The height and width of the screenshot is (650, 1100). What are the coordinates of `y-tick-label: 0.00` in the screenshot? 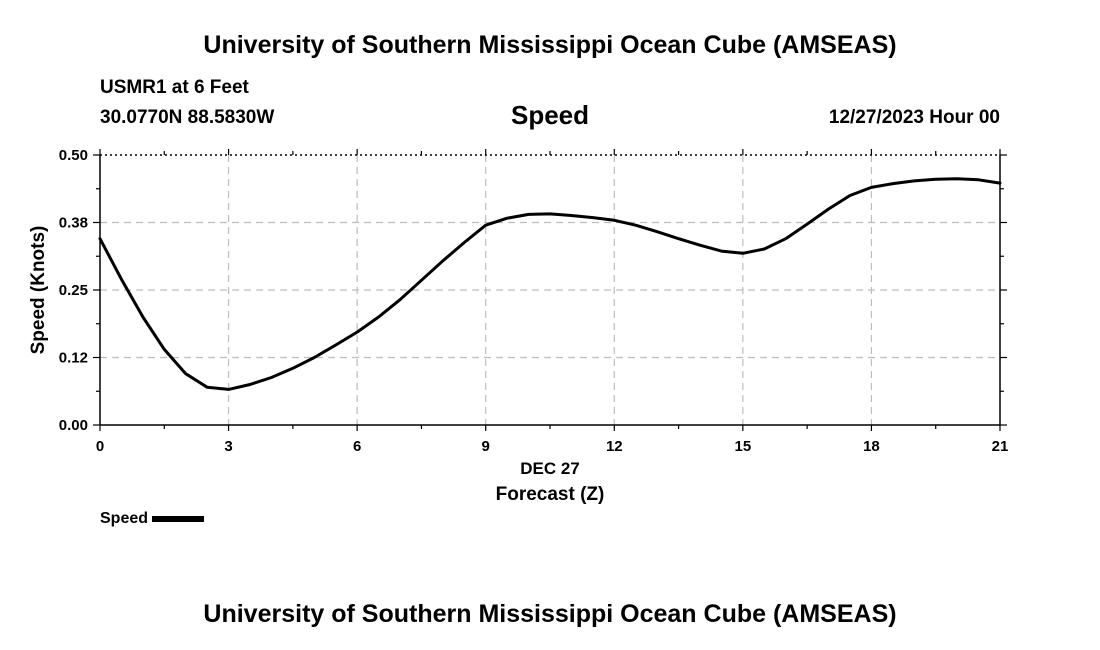 It's located at (73, 425).